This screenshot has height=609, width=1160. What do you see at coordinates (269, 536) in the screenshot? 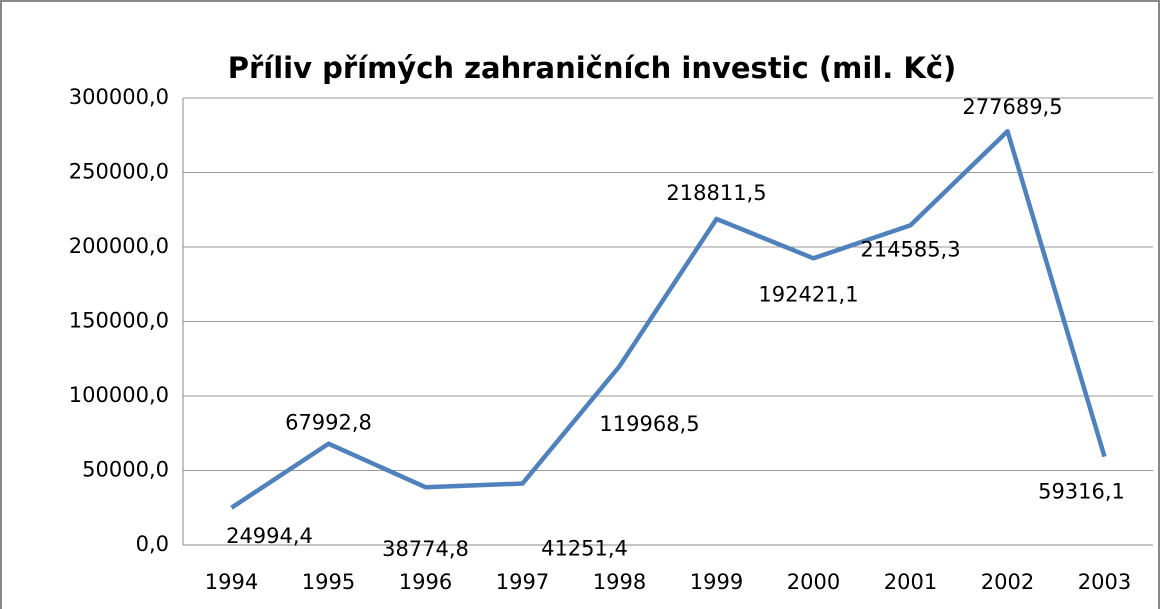
I see `data-label: 24994,4` at bounding box center [269, 536].